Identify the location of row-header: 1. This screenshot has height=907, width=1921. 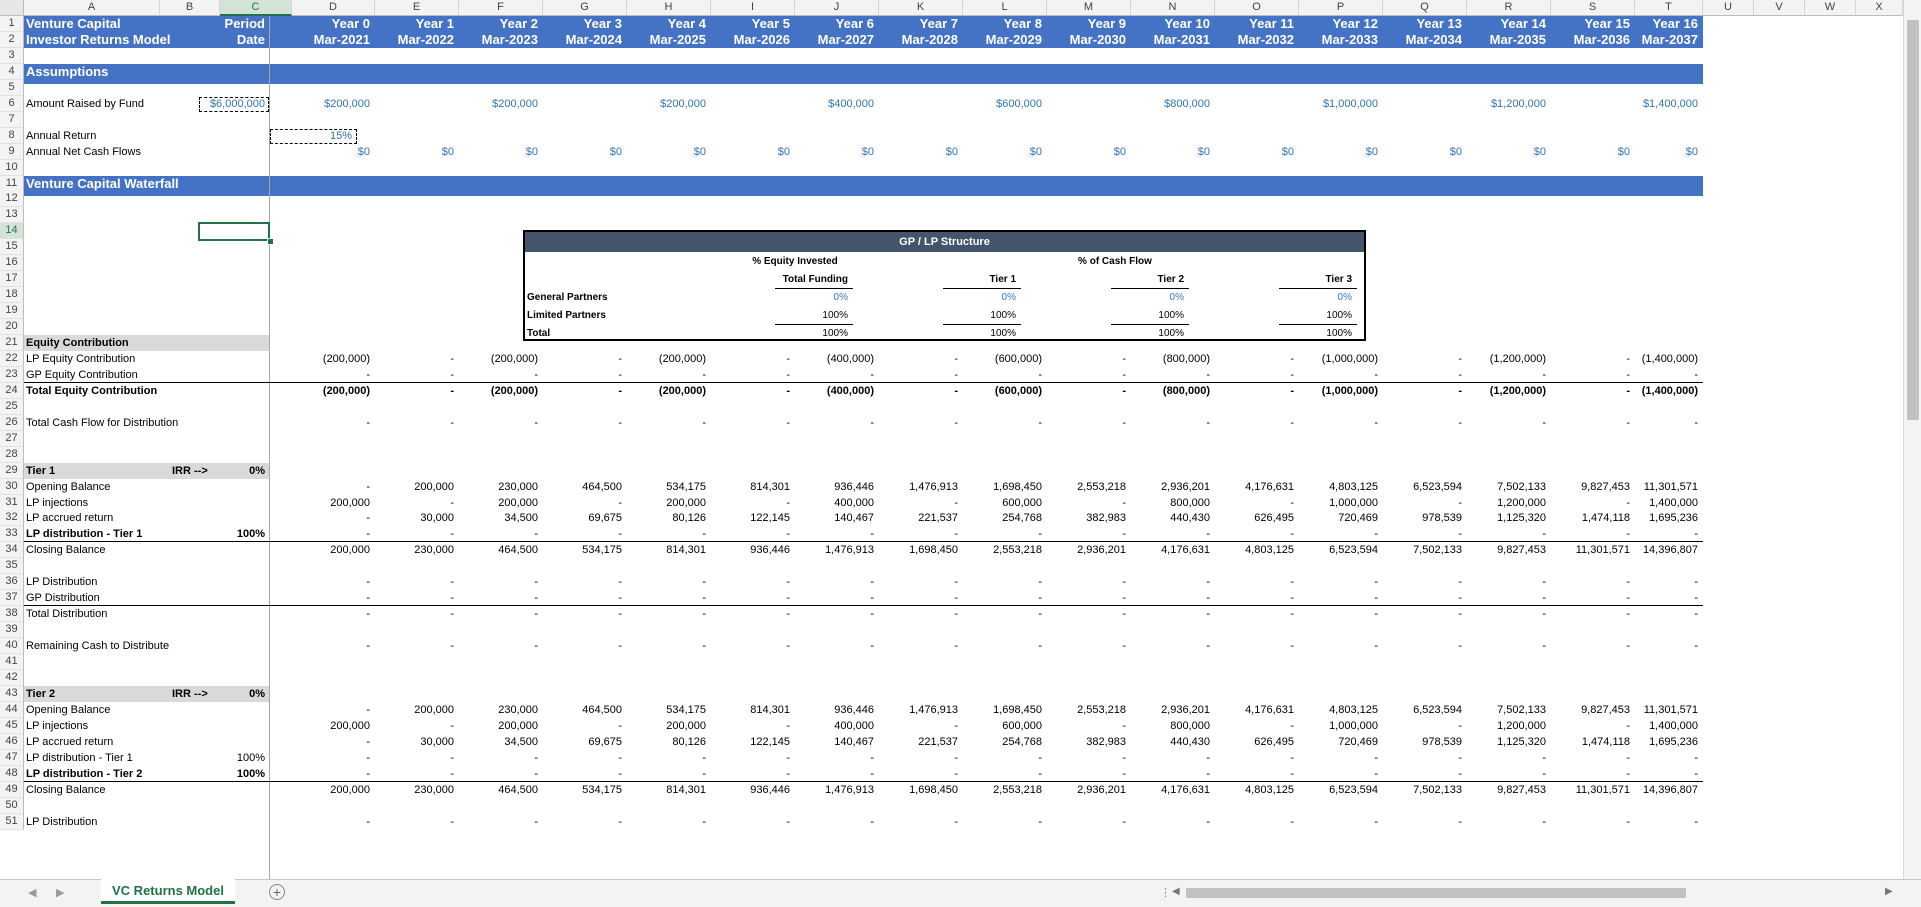
(12, 24).